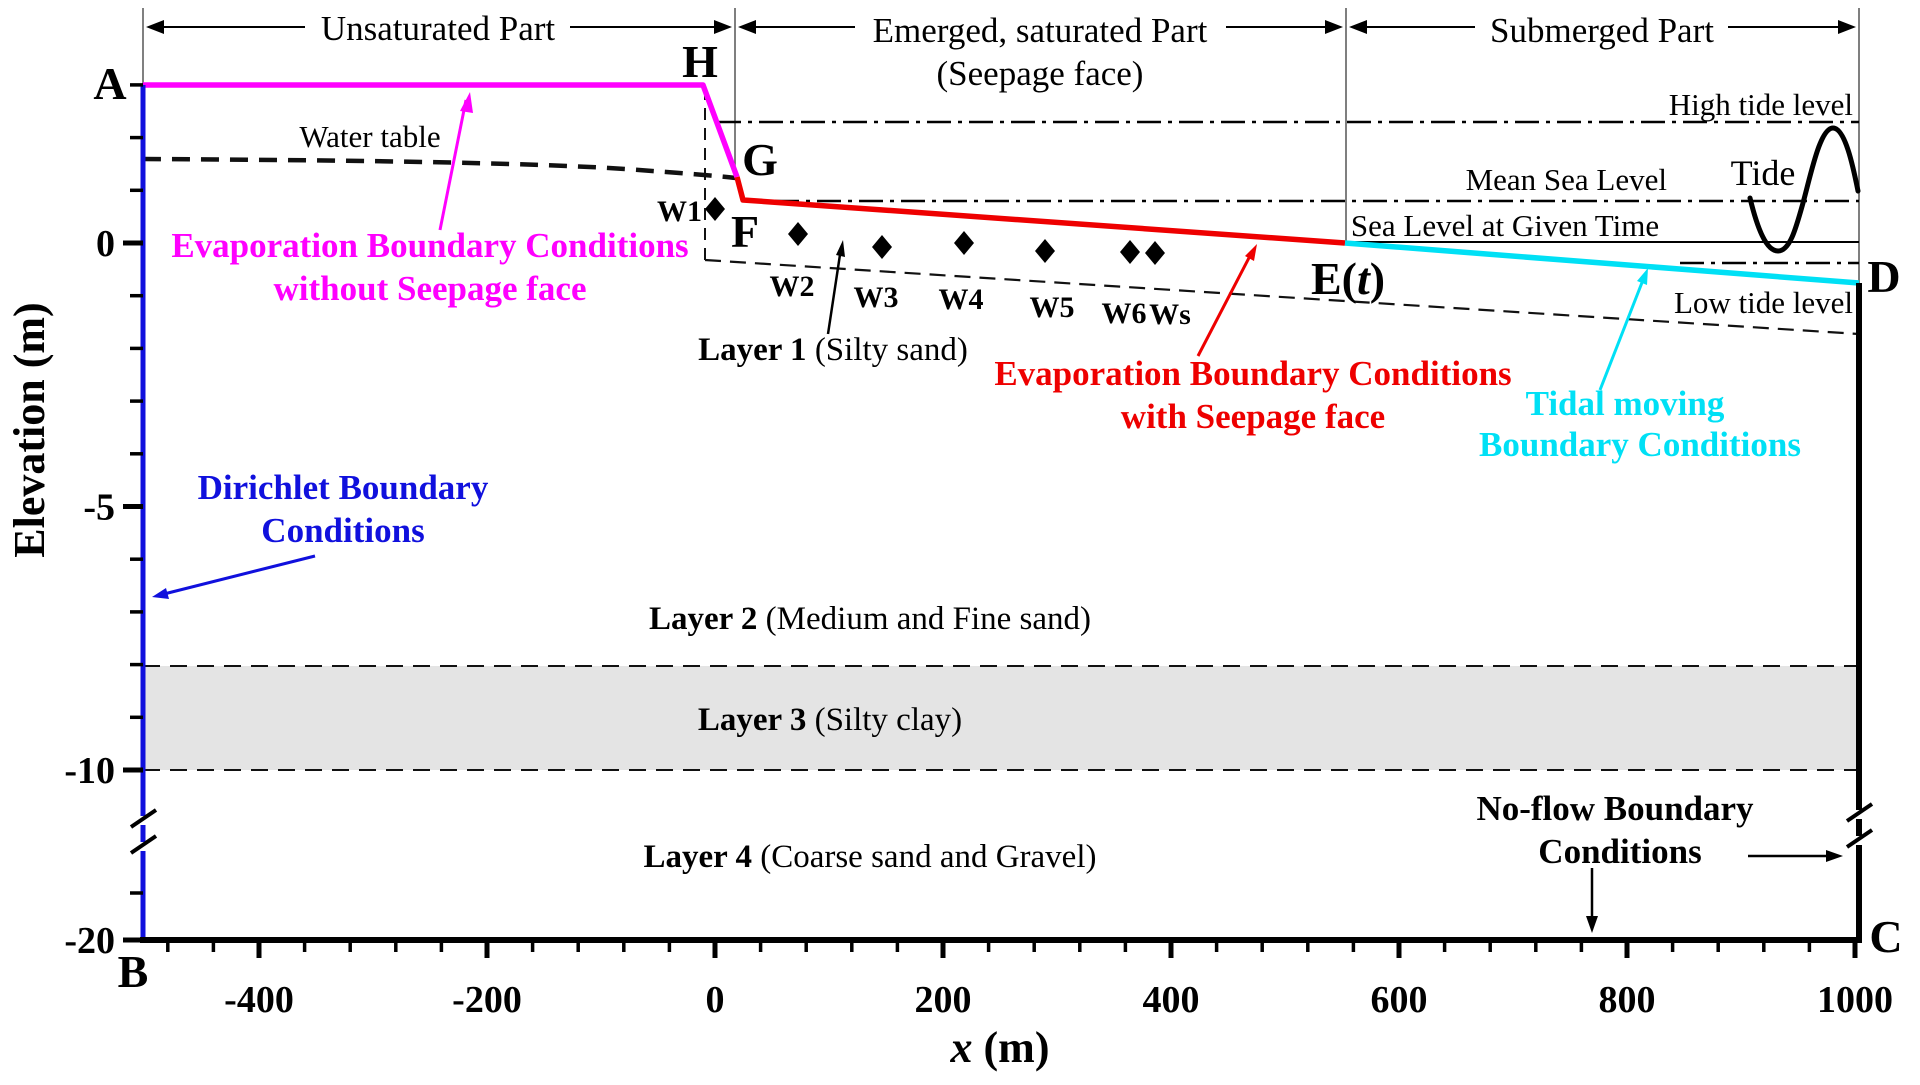  What do you see at coordinates (1171, 1000) in the screenshot?
I see `x-tick-label: 400` at bounding box center [1171, 1000].